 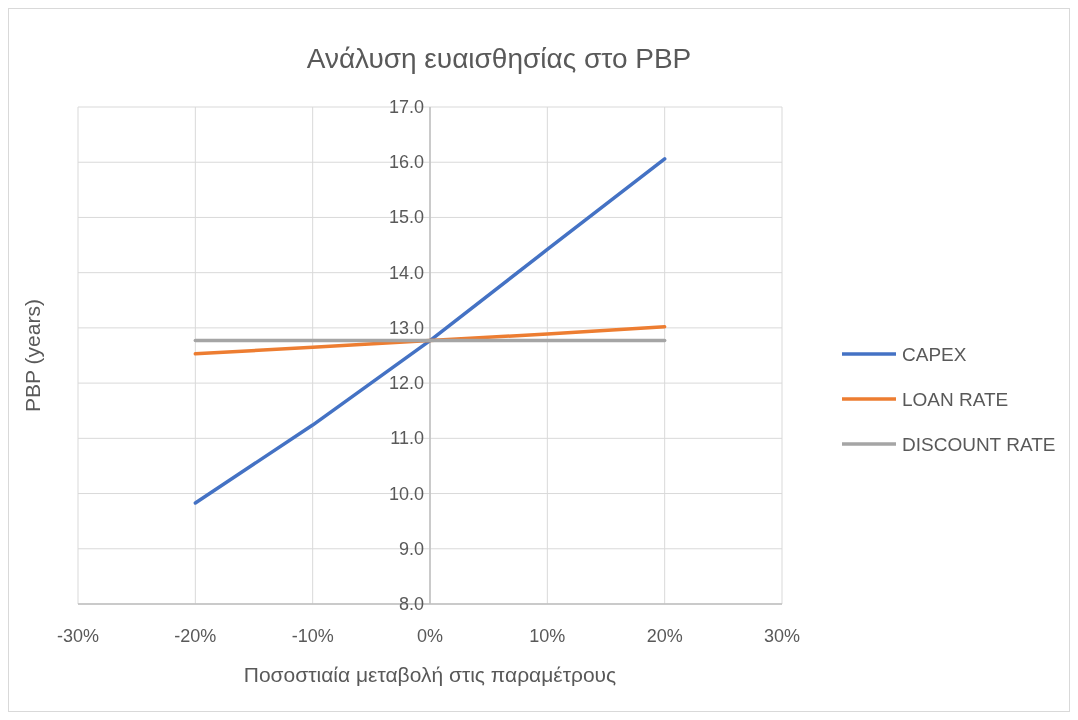 I want to click on y-axis-title: PBP (years), so click(x=32, y=355).